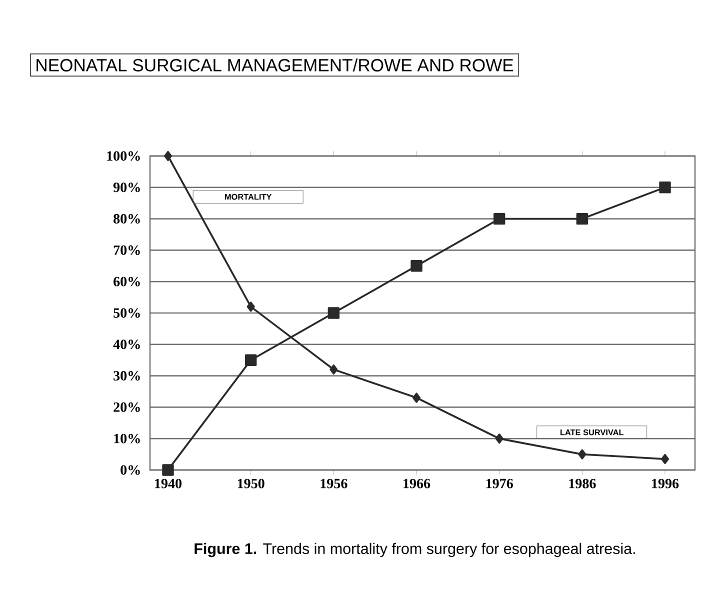  Describe the element at coordinates (123, 156) in the screenshot. I see `y-tick-label: 100%` at that location.